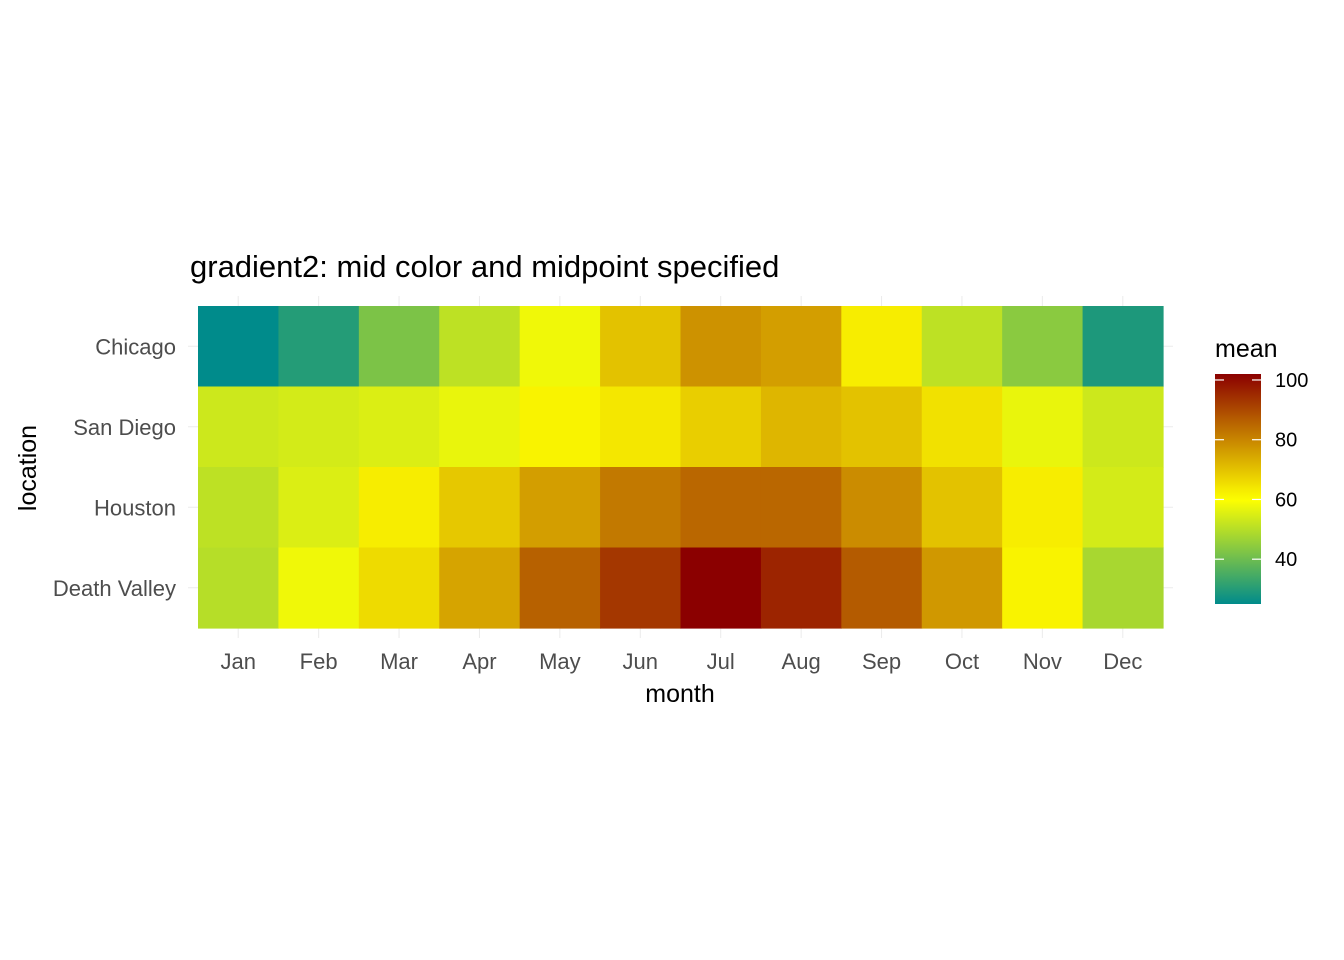 This screenshot has width=1344, height=960. What do you see at coordinates (1042, 661) in the screenshot?
I see `x-tick-label: Nov` at bounding box center [1042, 661].